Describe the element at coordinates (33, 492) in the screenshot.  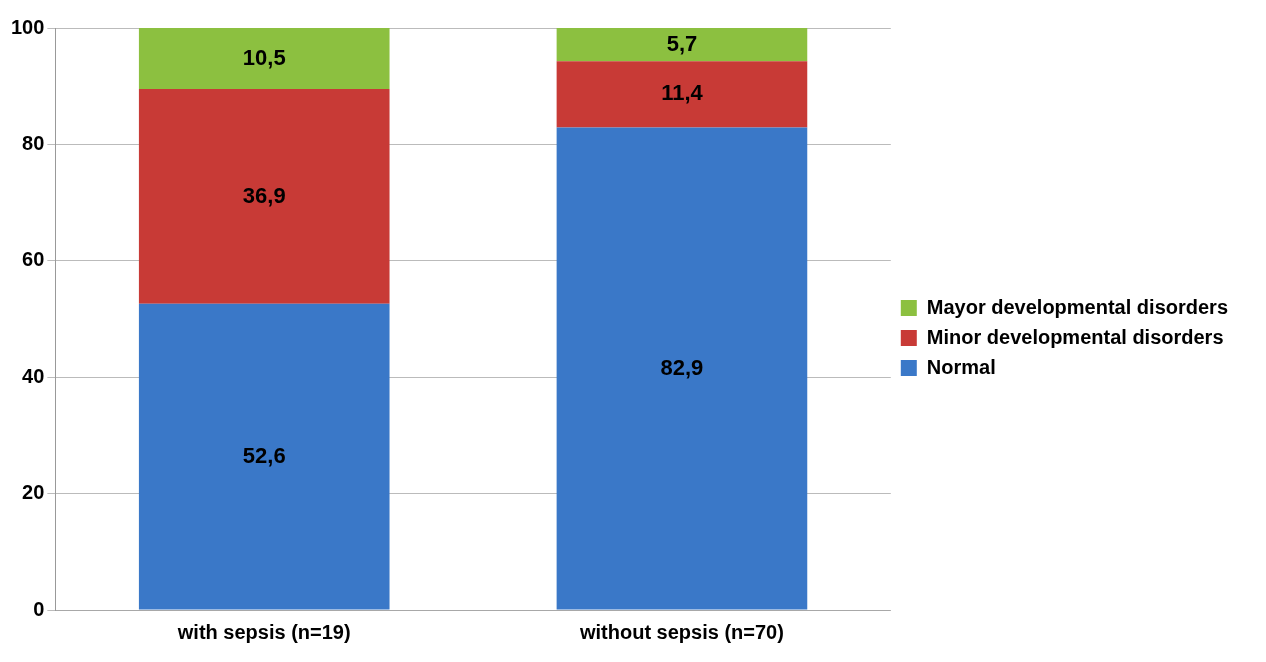
I see `y-tick-label: 20` at that location.